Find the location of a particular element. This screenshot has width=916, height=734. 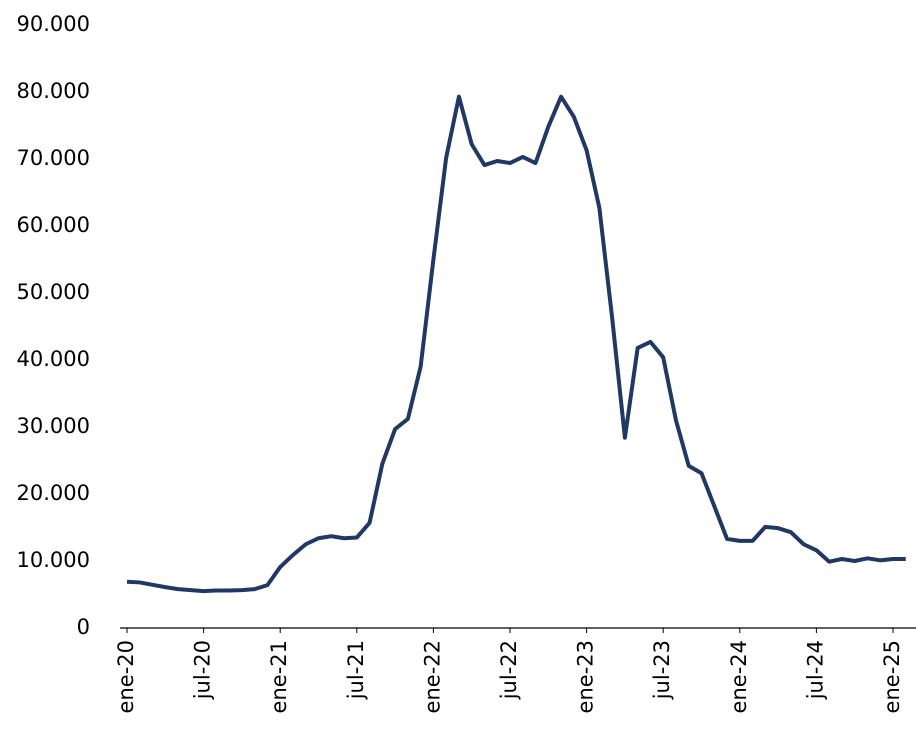

x-tick-label: ene-20 is located at coordinates (126, 676).